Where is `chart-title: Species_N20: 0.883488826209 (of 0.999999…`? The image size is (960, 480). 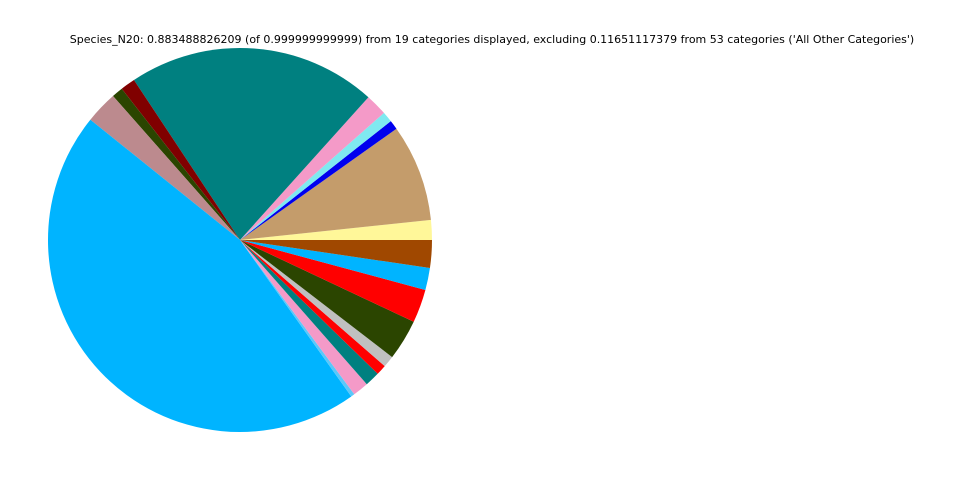 chart-title: Species_N20: 0.883488826209 (of 0.999999… is located at coordinates (492, 39).